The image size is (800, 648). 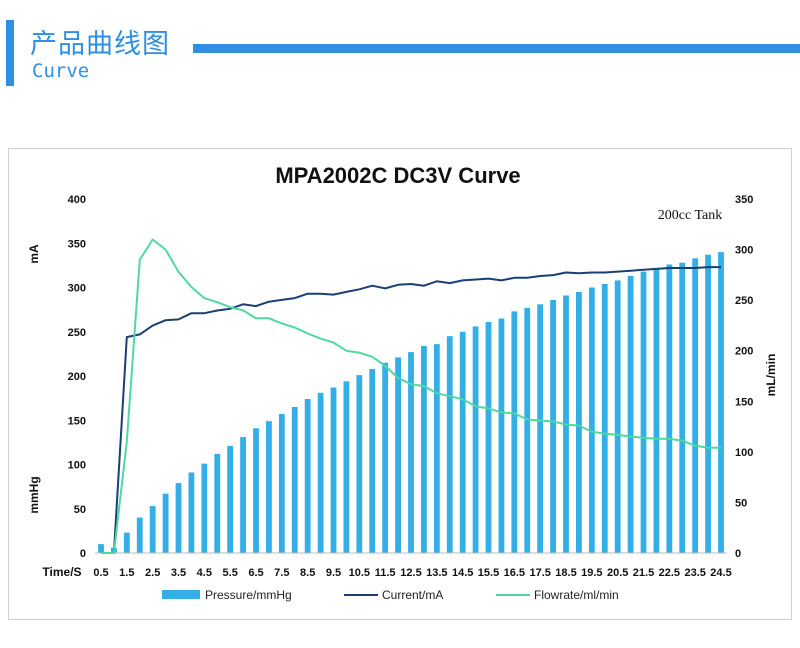 I want to click on right-tick-label: 150, so click(x=744, y=402).